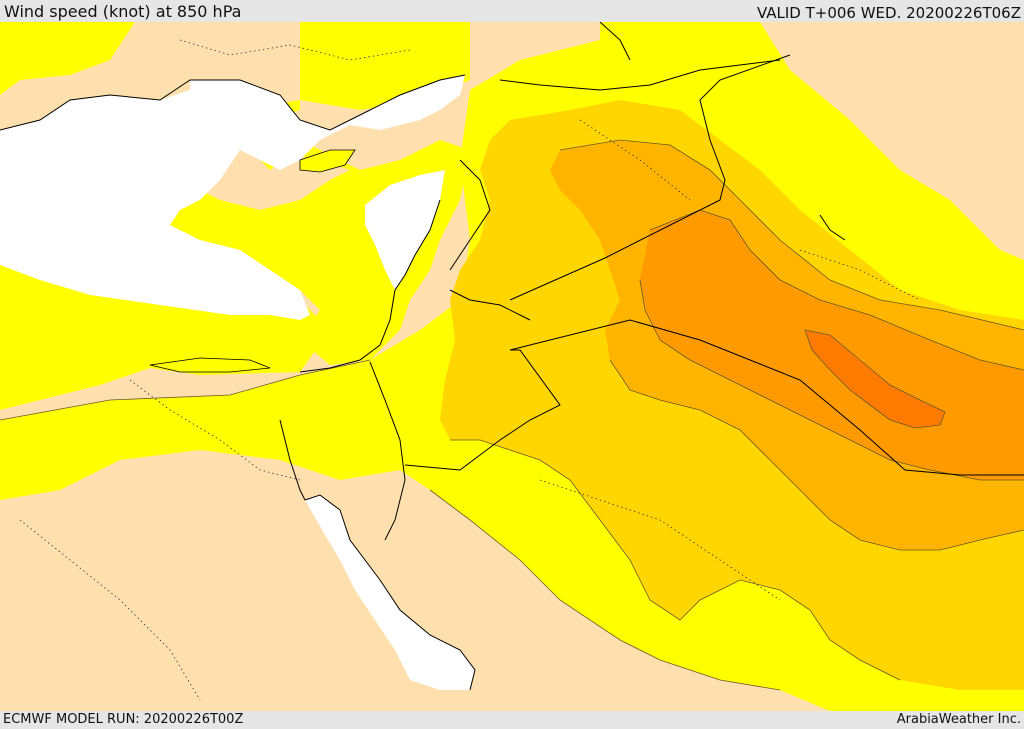 Image resolution: width=1024 pixels, height=729 pixels. I want to click on red-sea, so click(390, 592).